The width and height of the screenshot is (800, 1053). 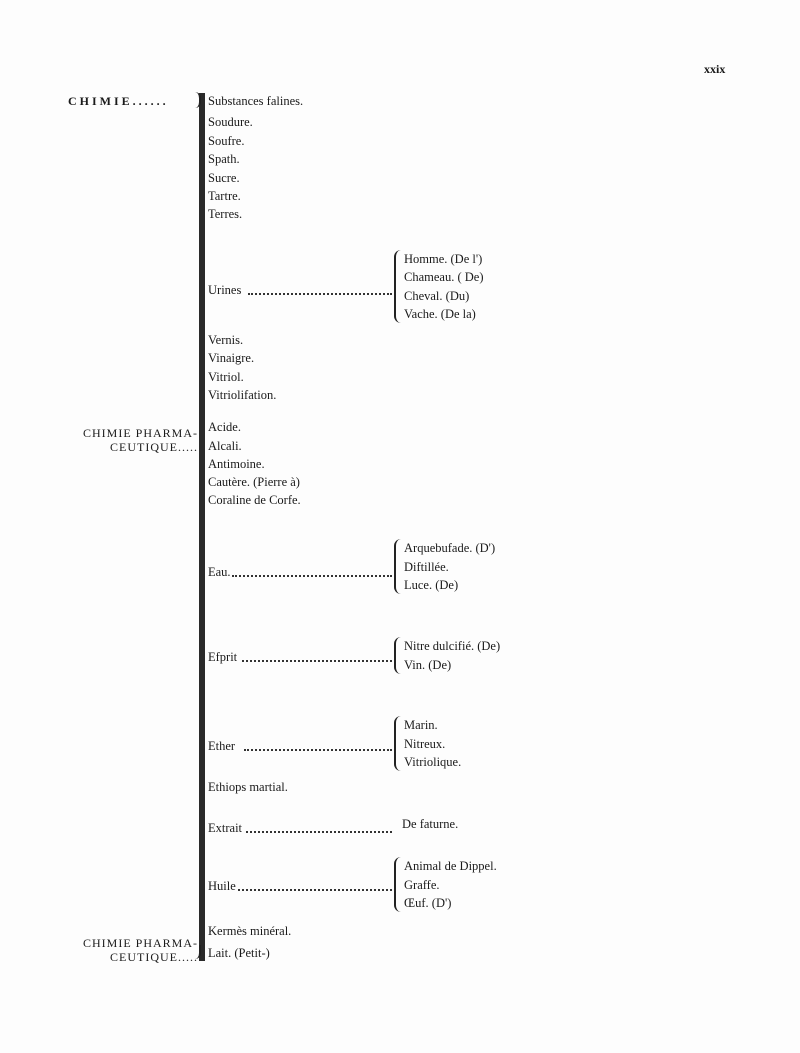 I want to click on entry-label: Soudure., so click(x=230, y=122).